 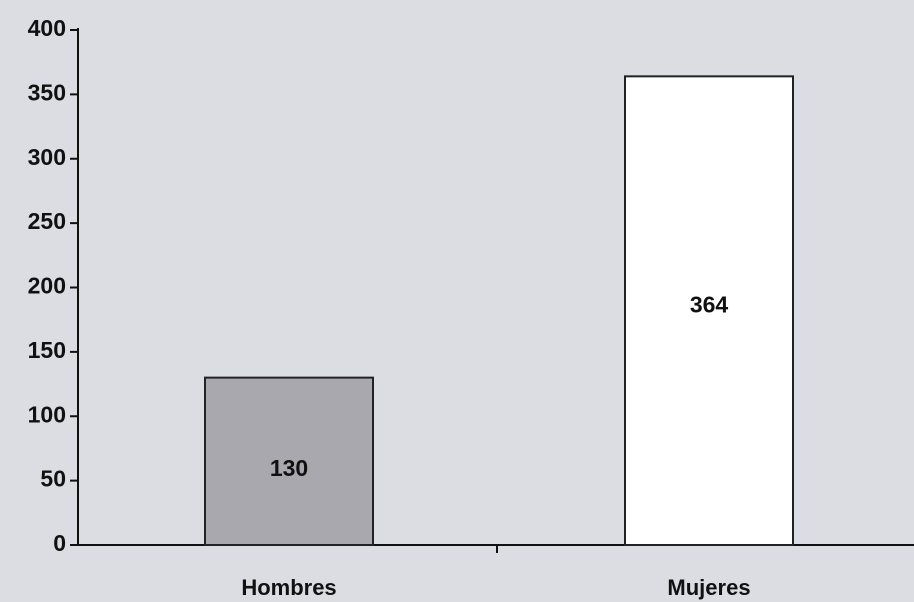 I want to click on y-tick-label: 200, so click(x=47, y=286).